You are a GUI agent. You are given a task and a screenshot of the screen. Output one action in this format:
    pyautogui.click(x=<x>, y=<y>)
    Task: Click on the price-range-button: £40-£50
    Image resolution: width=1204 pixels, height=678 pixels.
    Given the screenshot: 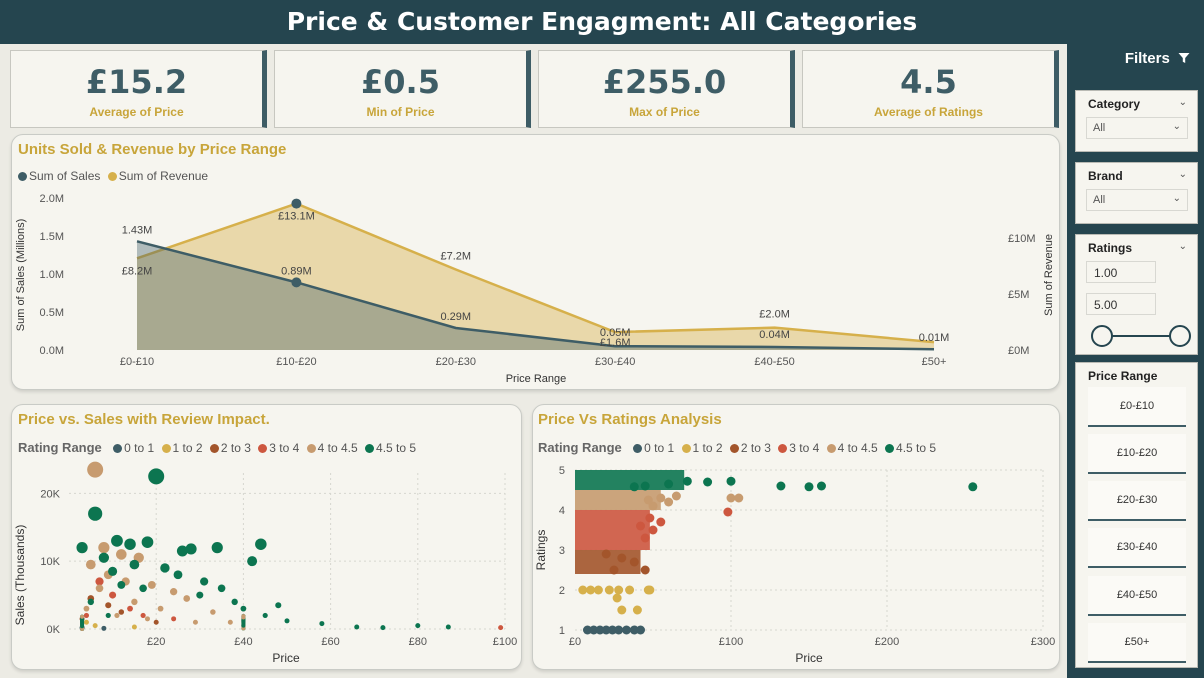 What is the action you would take?
    pyautogui.click(x=1137, y=596)
    